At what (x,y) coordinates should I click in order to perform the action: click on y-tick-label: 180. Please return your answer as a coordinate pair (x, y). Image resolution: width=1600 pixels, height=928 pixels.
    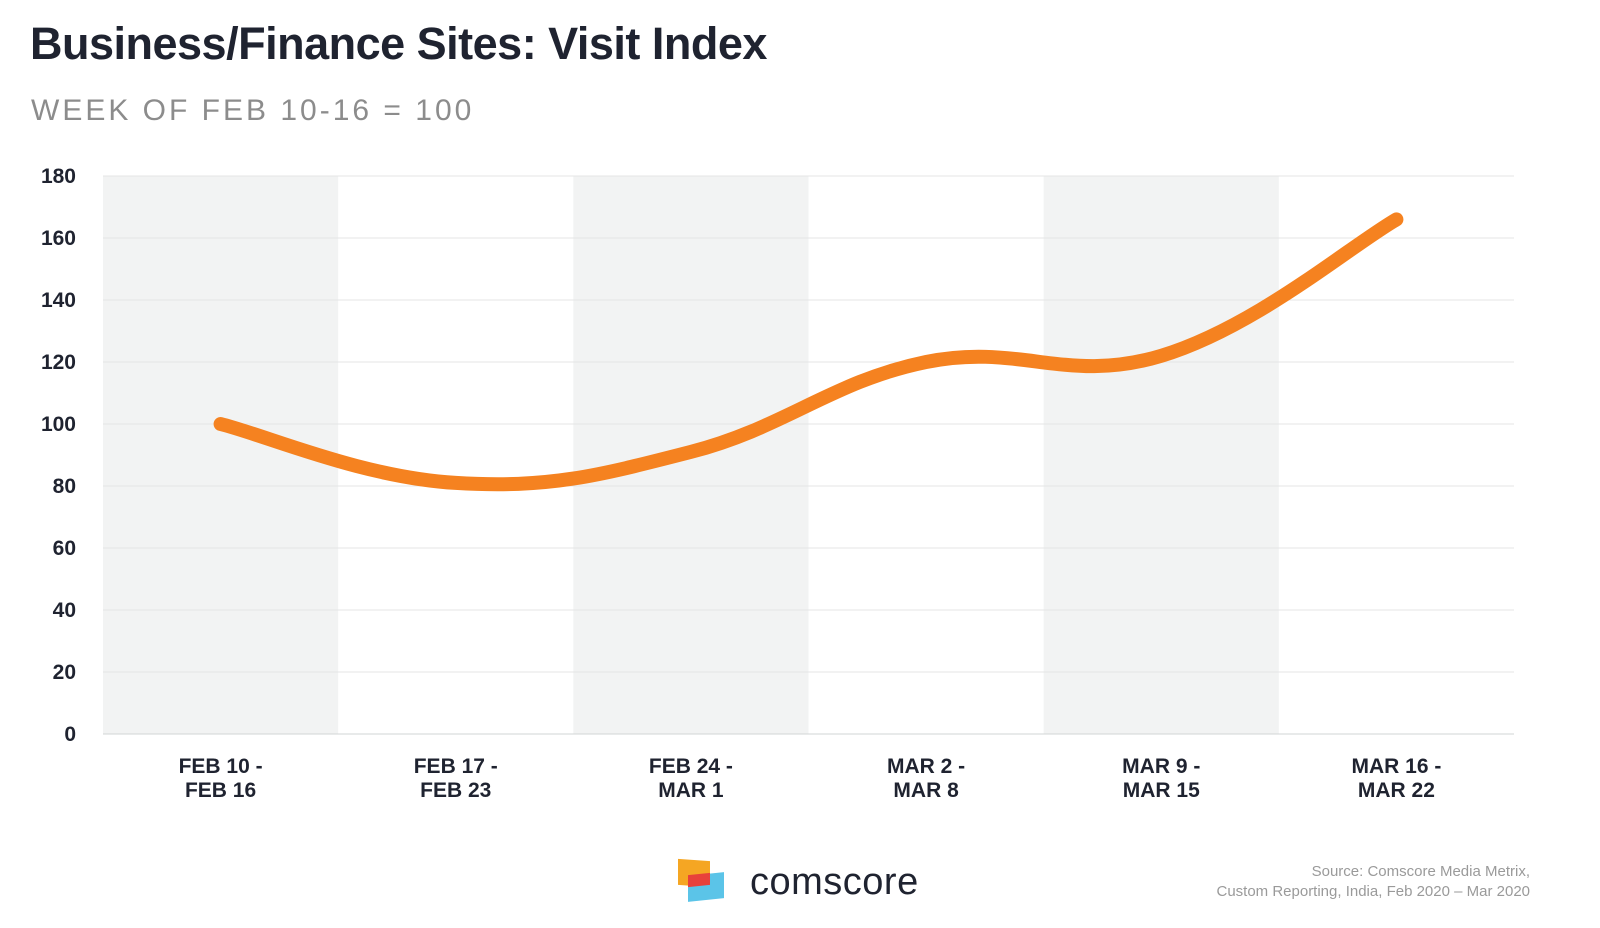
    Looking at the image, I should click on (58, 176).